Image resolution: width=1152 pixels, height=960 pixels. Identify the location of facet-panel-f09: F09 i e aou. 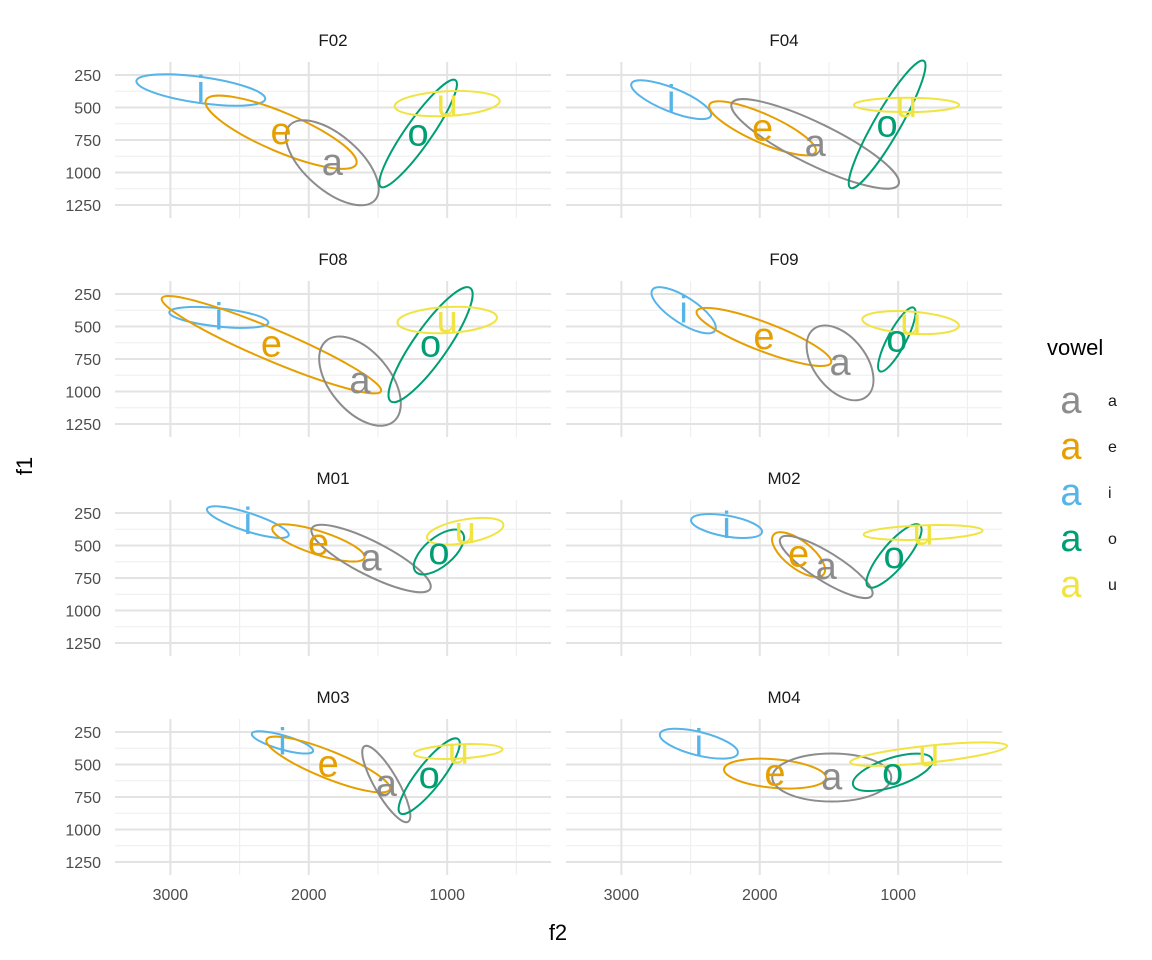
(784, 343).